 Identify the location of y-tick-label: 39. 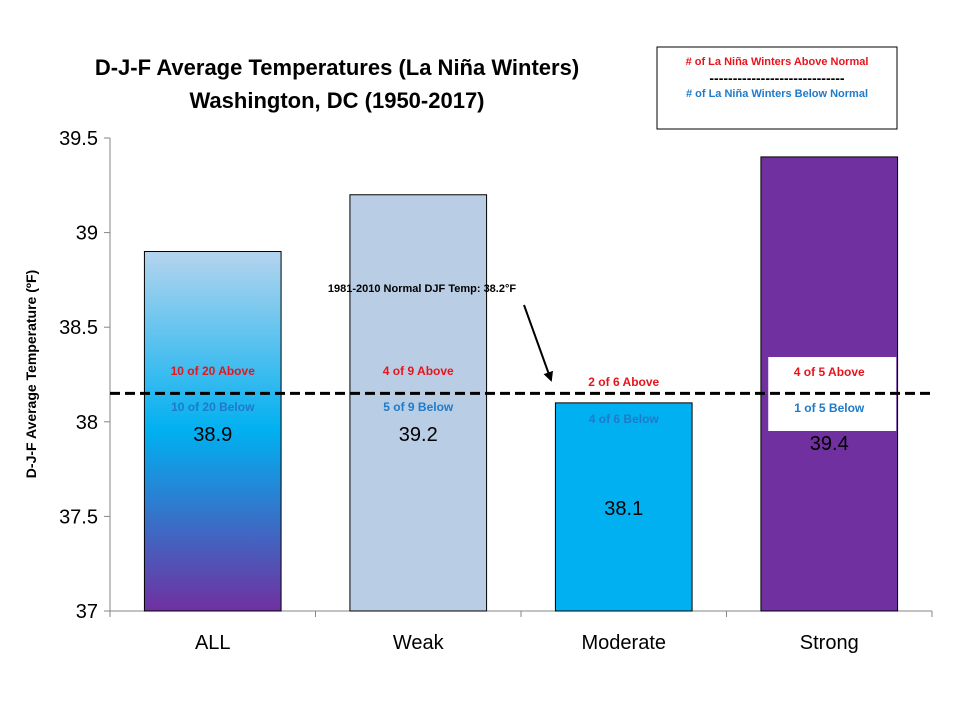
(87, 234).